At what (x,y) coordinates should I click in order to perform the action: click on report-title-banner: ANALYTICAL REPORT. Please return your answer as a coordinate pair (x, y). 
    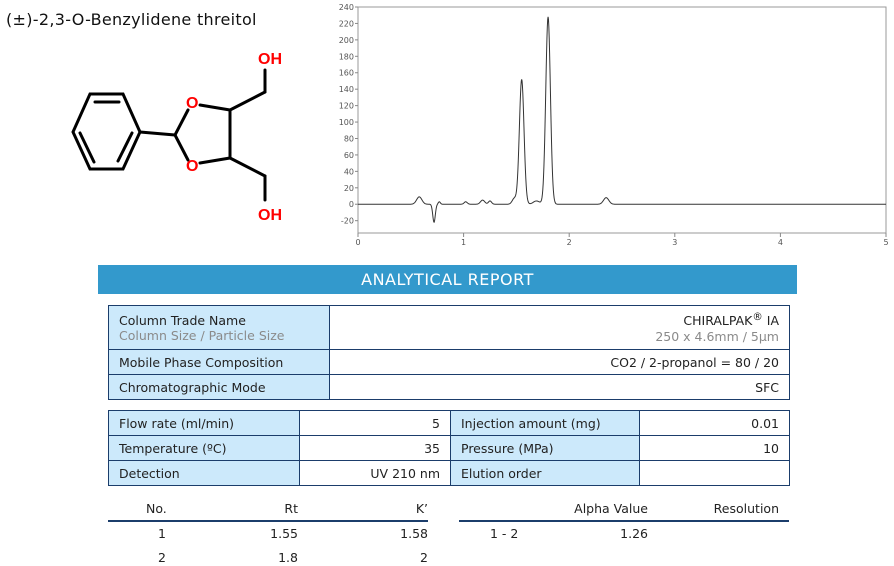
    Looking at the image, I should click on (447, 279).